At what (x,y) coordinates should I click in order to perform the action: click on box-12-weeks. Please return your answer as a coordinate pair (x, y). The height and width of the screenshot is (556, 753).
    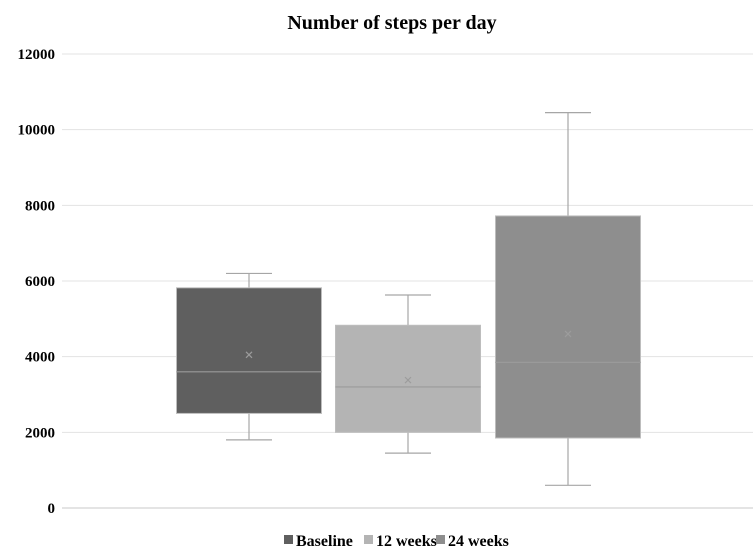
    Looking at the image, I should click on (408, 374).